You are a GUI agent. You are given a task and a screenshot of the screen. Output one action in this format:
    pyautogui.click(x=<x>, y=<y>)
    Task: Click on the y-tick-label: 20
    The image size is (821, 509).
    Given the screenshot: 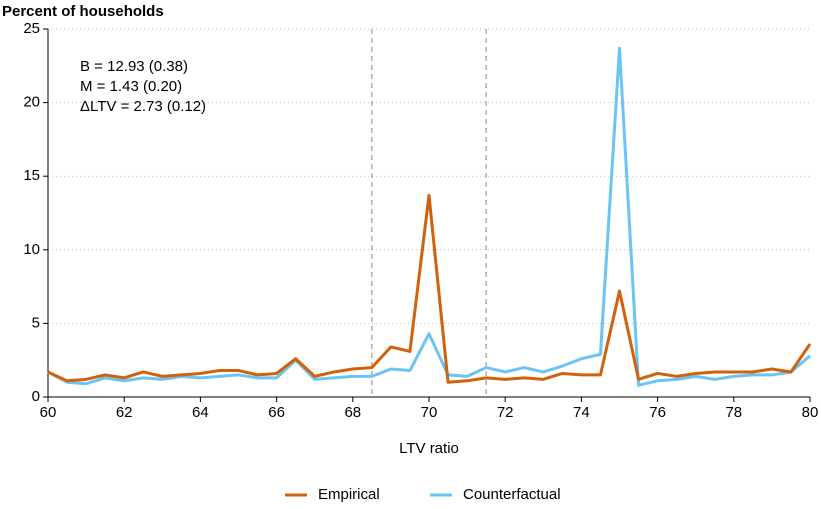 What is the action you would take?
    pyautogui.click(x=31, y=102)
    